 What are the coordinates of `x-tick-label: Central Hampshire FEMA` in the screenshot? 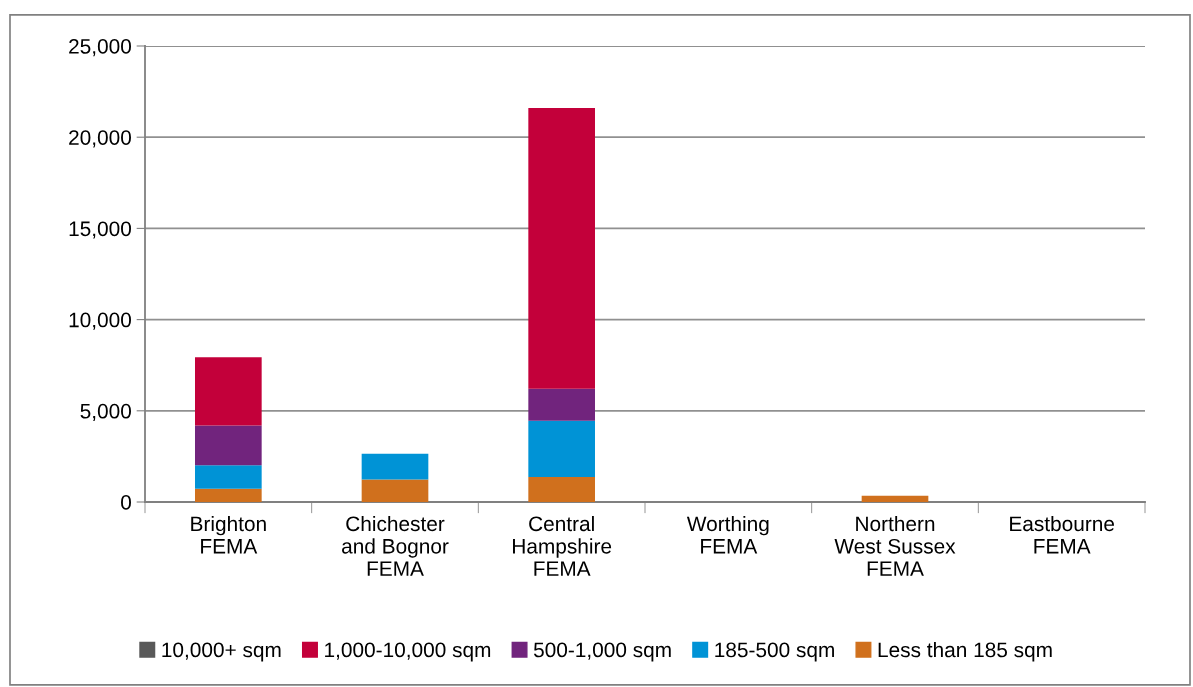 It's located at (562, 545).